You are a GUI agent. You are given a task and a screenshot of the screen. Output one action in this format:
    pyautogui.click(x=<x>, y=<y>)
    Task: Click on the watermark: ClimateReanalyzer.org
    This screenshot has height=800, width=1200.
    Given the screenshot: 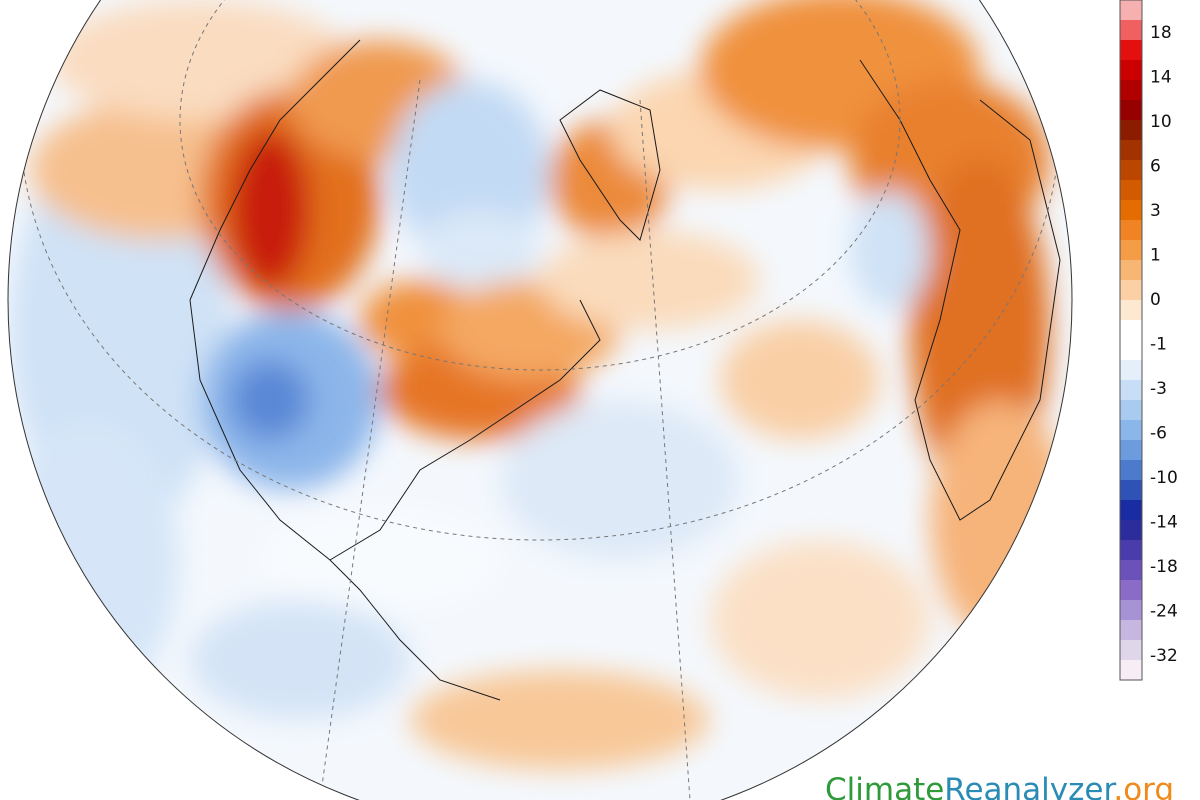 What is the action you would take?
    pyautogui.click(x=999, y=786)
    